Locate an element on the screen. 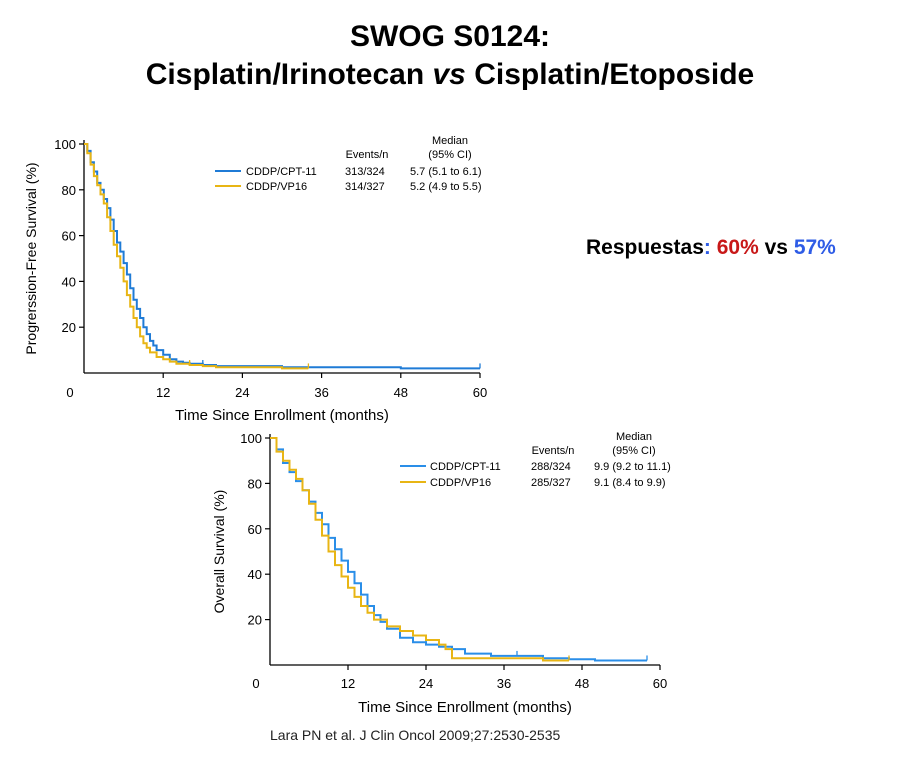 The height and width of the screenshot is (762, 900). response-vs: vs is located at coordinates (776, 247).